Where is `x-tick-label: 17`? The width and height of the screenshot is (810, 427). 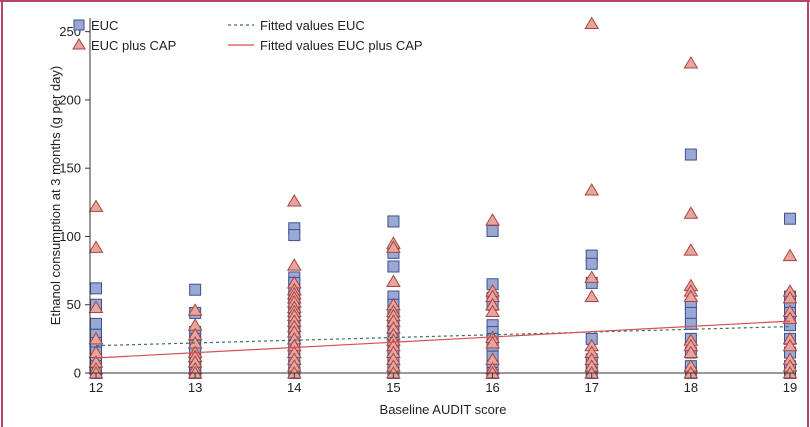 x-tick-label: 17 is located at coordinates (591, 387).